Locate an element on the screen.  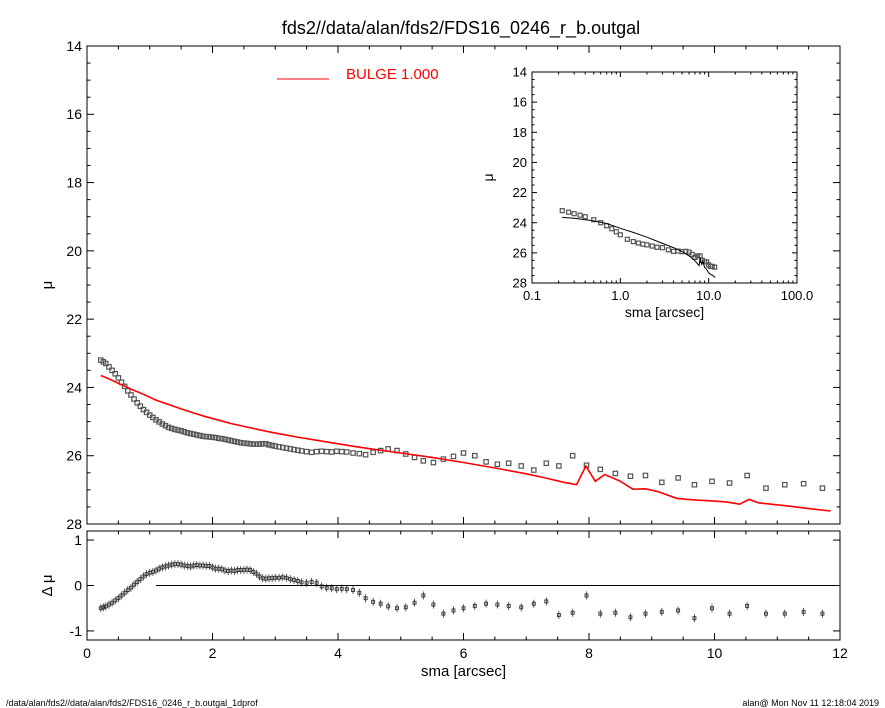
legend-label: BULGE 1.000 is located at coordinates (392, 74).